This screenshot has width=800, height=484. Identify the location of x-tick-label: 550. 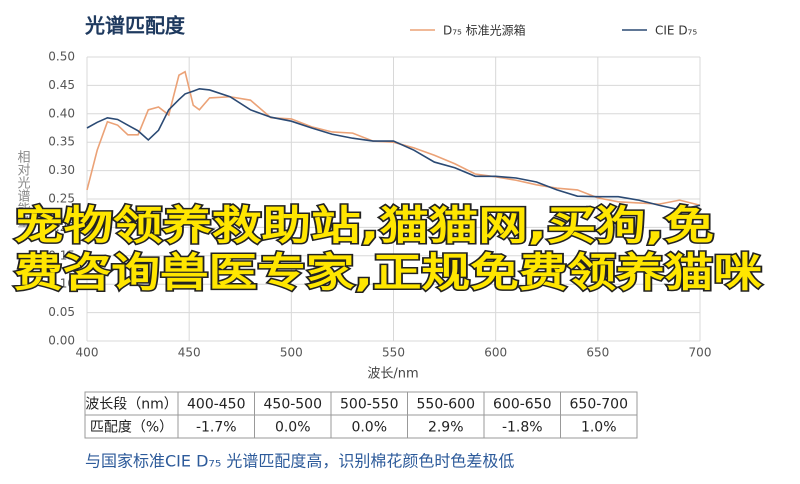
(393, 353).